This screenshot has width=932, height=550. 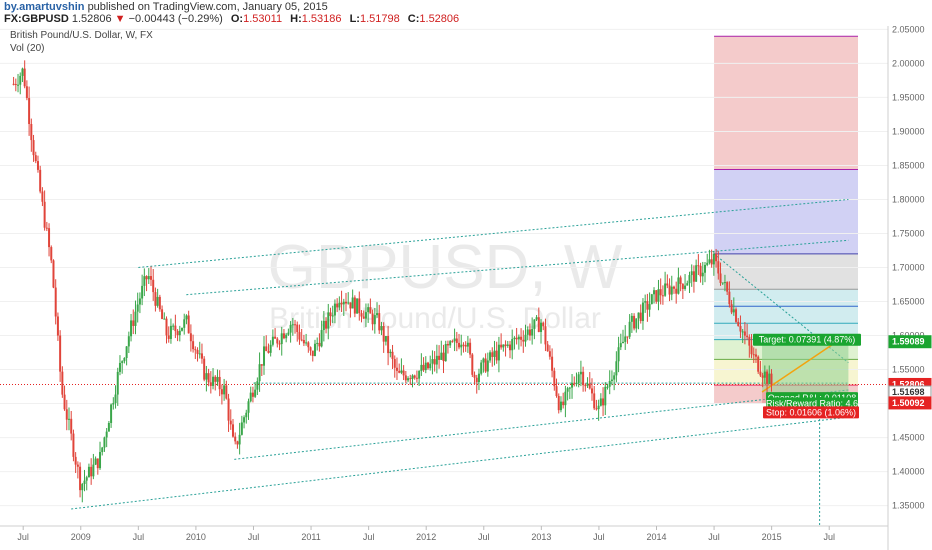 I want to click on price-label-text: 1.59089, so click(x=908, y=342).